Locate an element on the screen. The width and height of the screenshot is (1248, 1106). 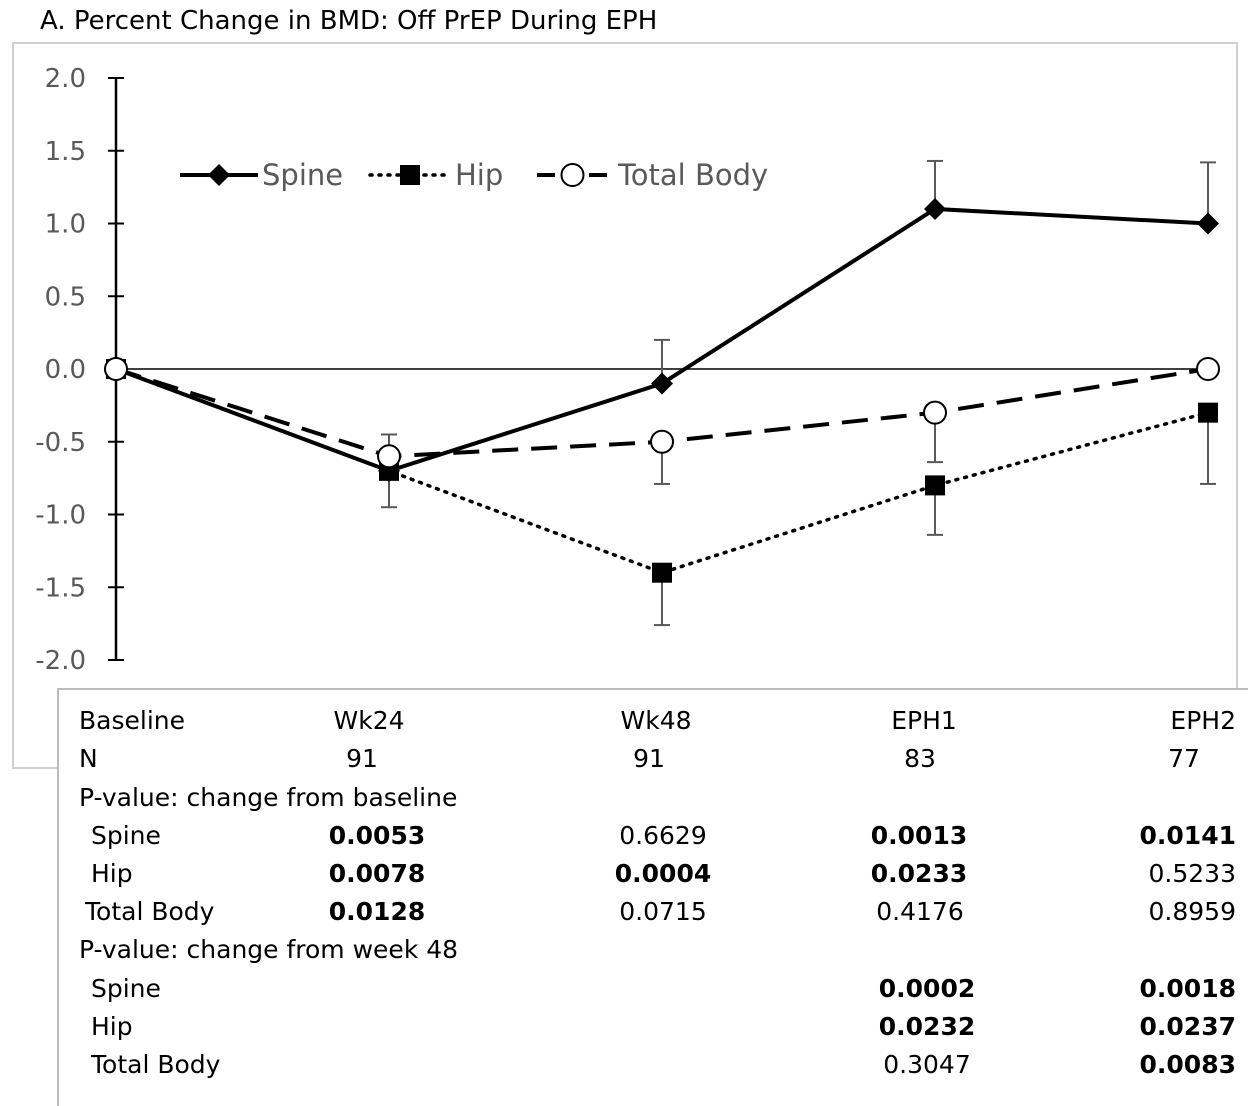
table-cell: 0.0002 is located at coordinates (927, 988).